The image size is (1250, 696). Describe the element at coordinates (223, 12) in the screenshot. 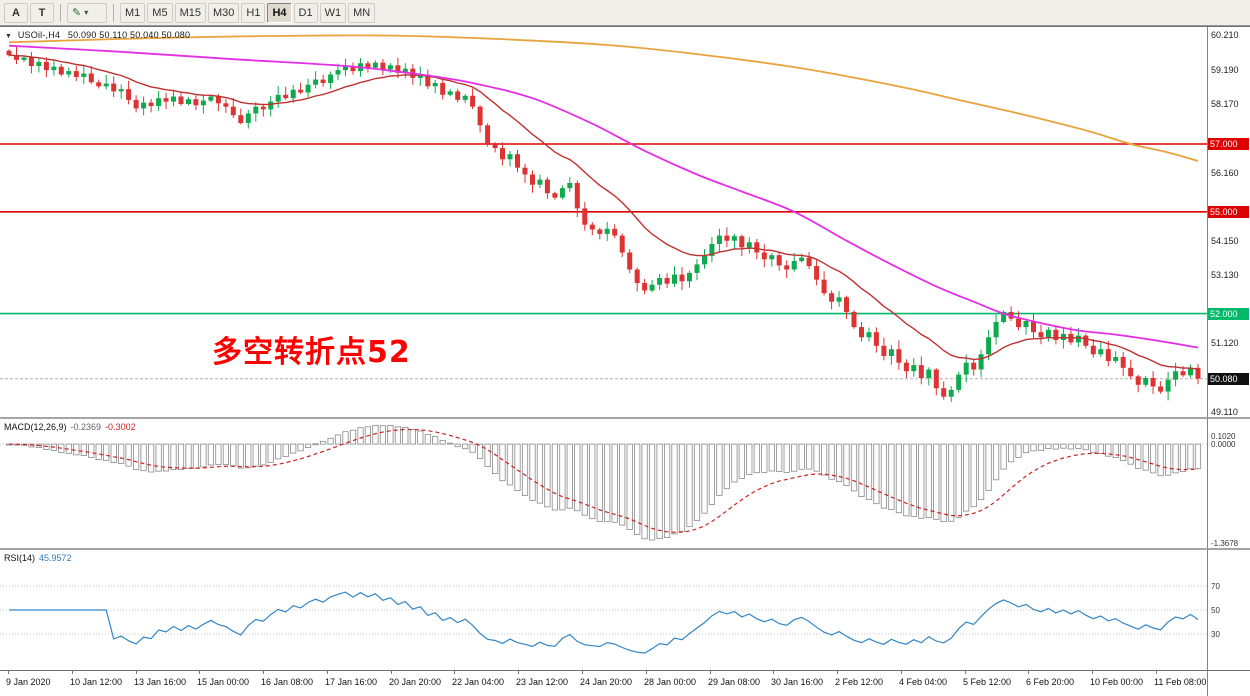

I see `timeframe-button-m30: M30` at that location.